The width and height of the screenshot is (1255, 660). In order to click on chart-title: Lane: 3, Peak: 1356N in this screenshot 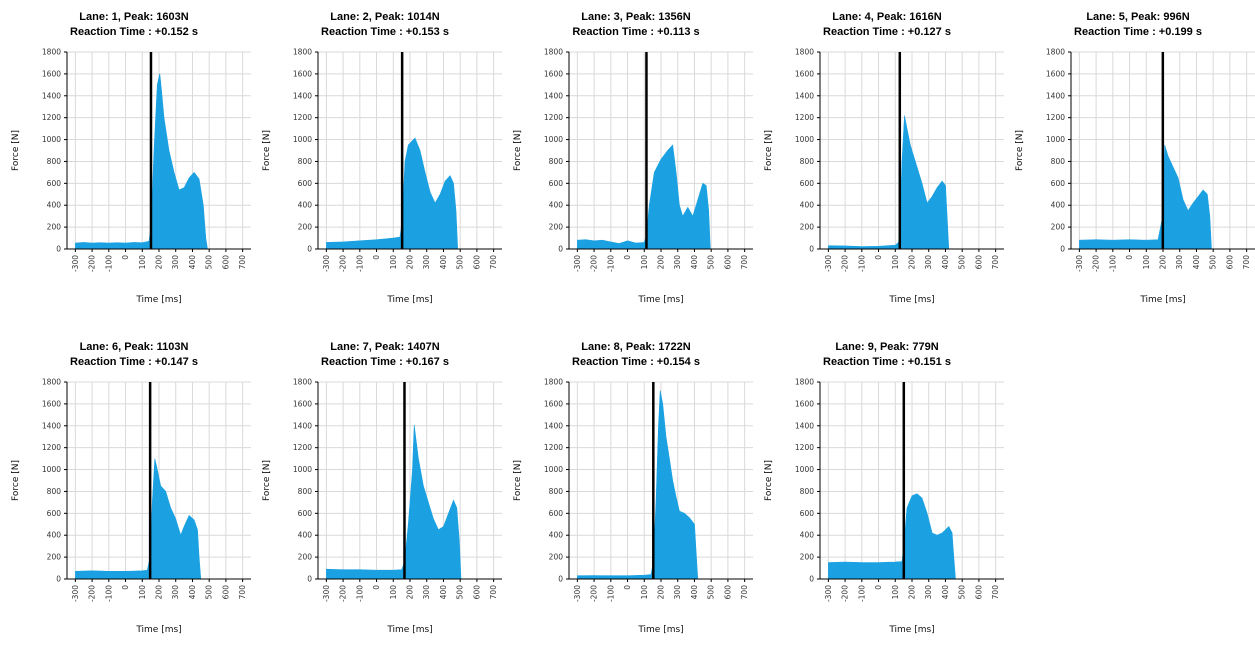, I will do `click(636, 17)`.